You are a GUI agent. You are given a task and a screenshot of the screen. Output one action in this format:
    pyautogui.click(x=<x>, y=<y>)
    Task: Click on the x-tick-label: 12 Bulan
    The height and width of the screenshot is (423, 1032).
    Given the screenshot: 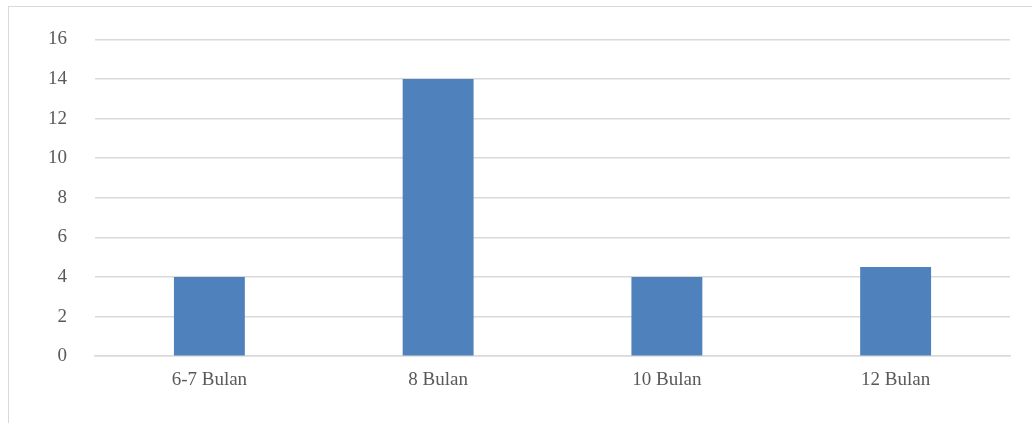 What is the action you would take?
    pyautogui.click(x=896, y=378)
    